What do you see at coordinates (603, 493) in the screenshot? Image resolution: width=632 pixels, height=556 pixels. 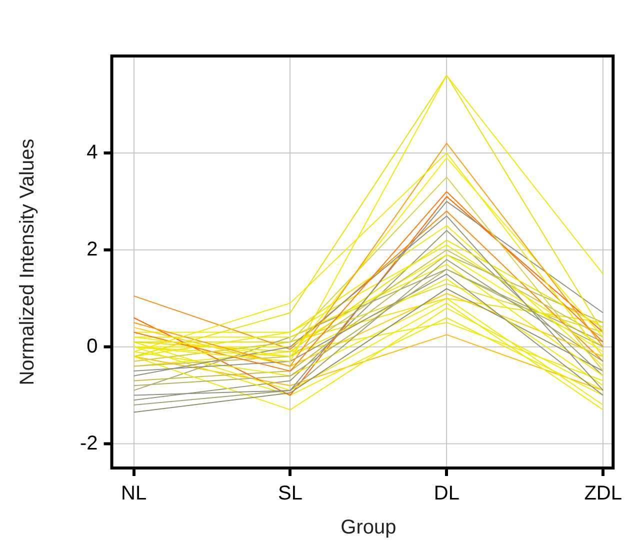 I see `x-tick-label: ZDL` at bounding box center [603, 493].